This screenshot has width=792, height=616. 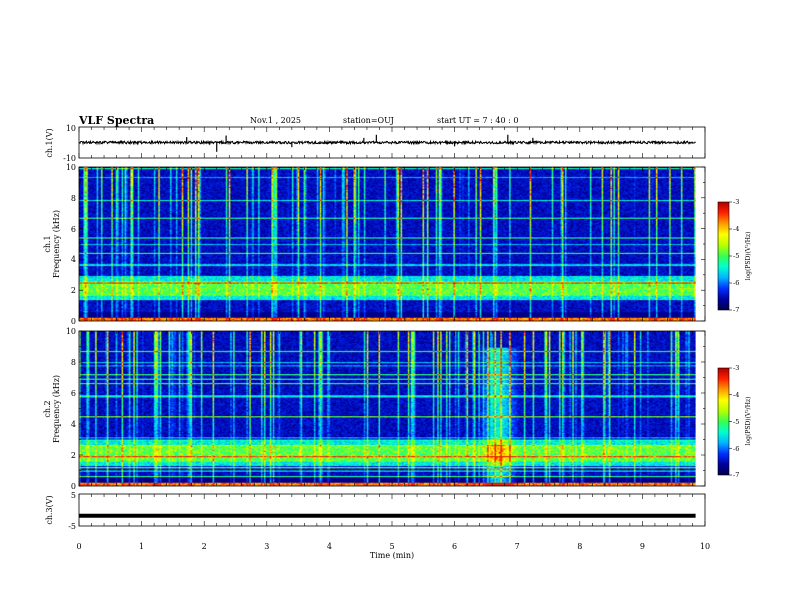 I want to click on ch3-waveform-time-ticks, so click(x=392, y=510).